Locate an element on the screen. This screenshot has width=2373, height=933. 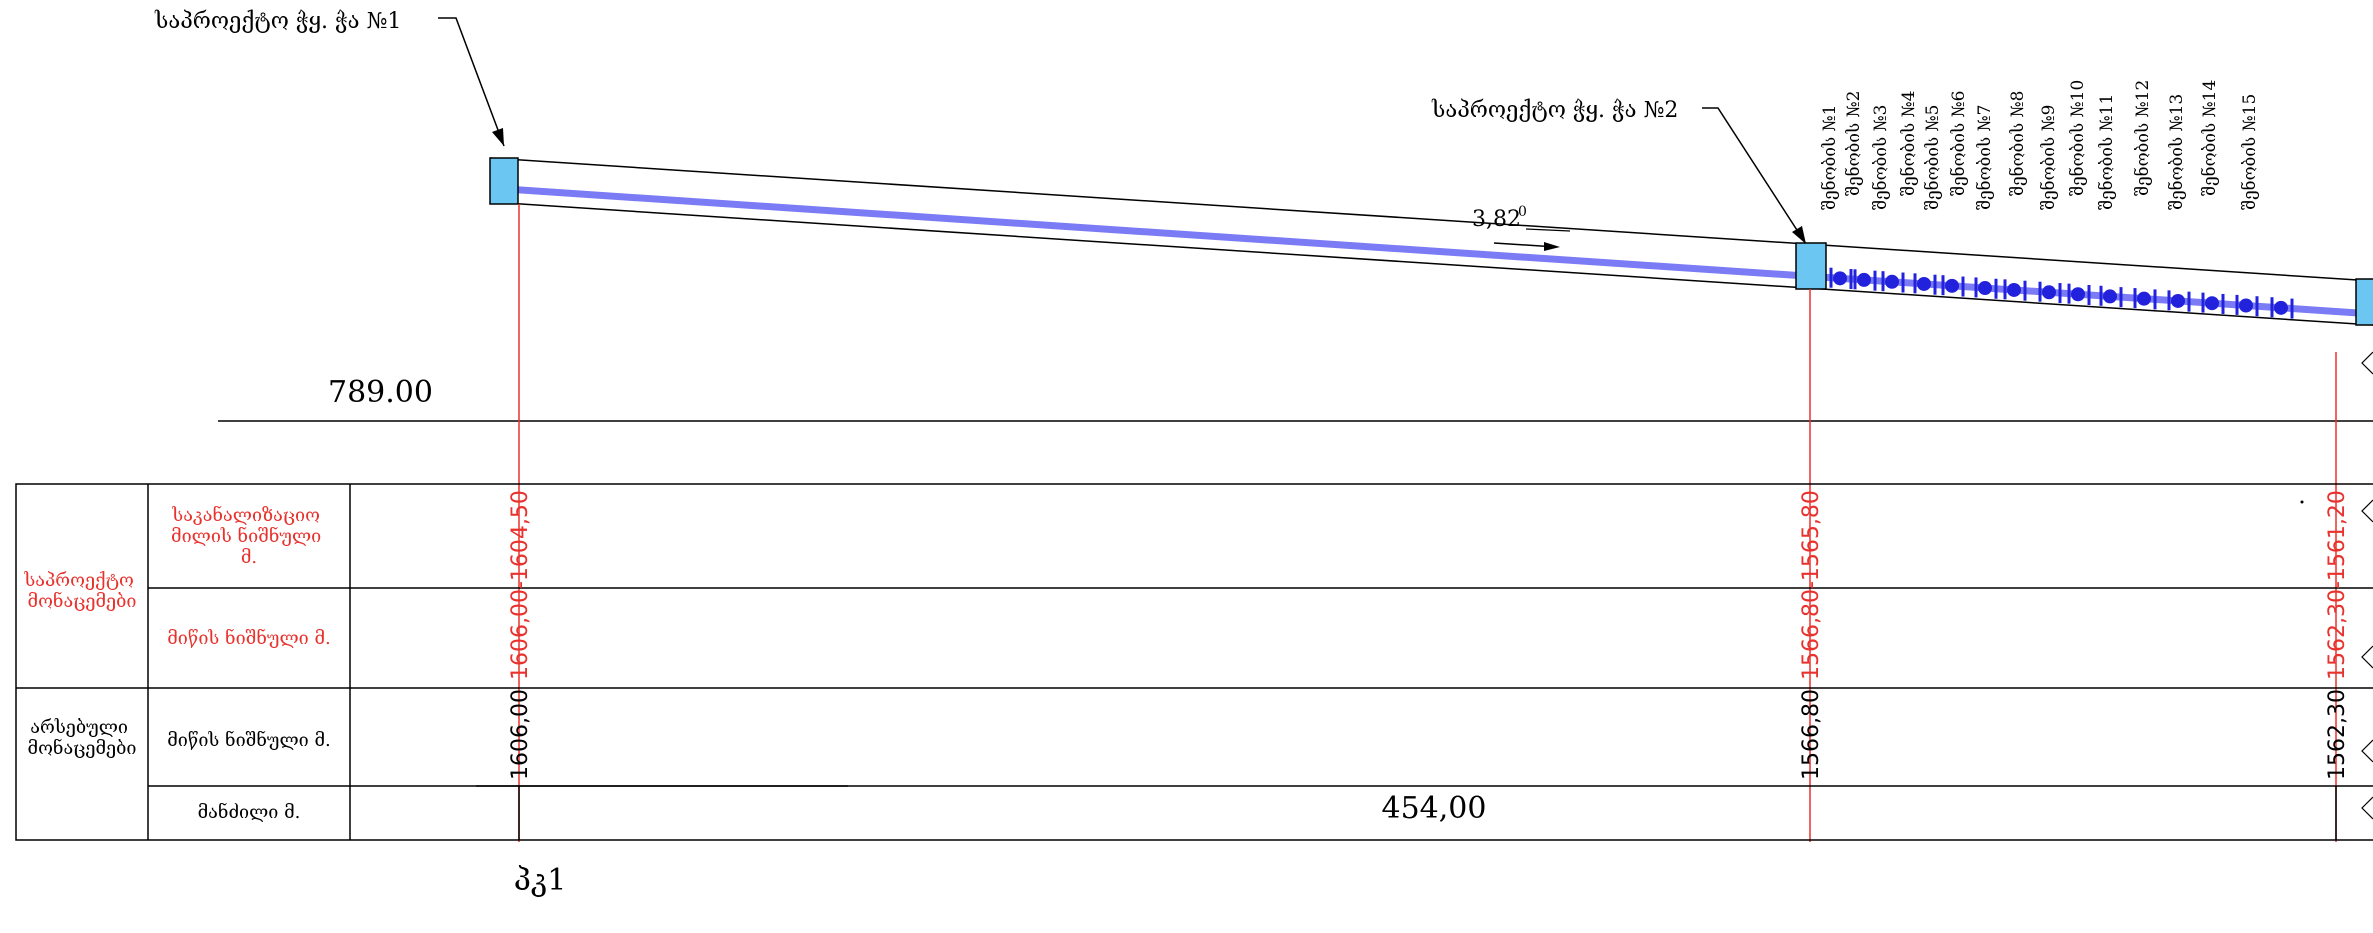
well2-box is located at coordinates (1811, 266).